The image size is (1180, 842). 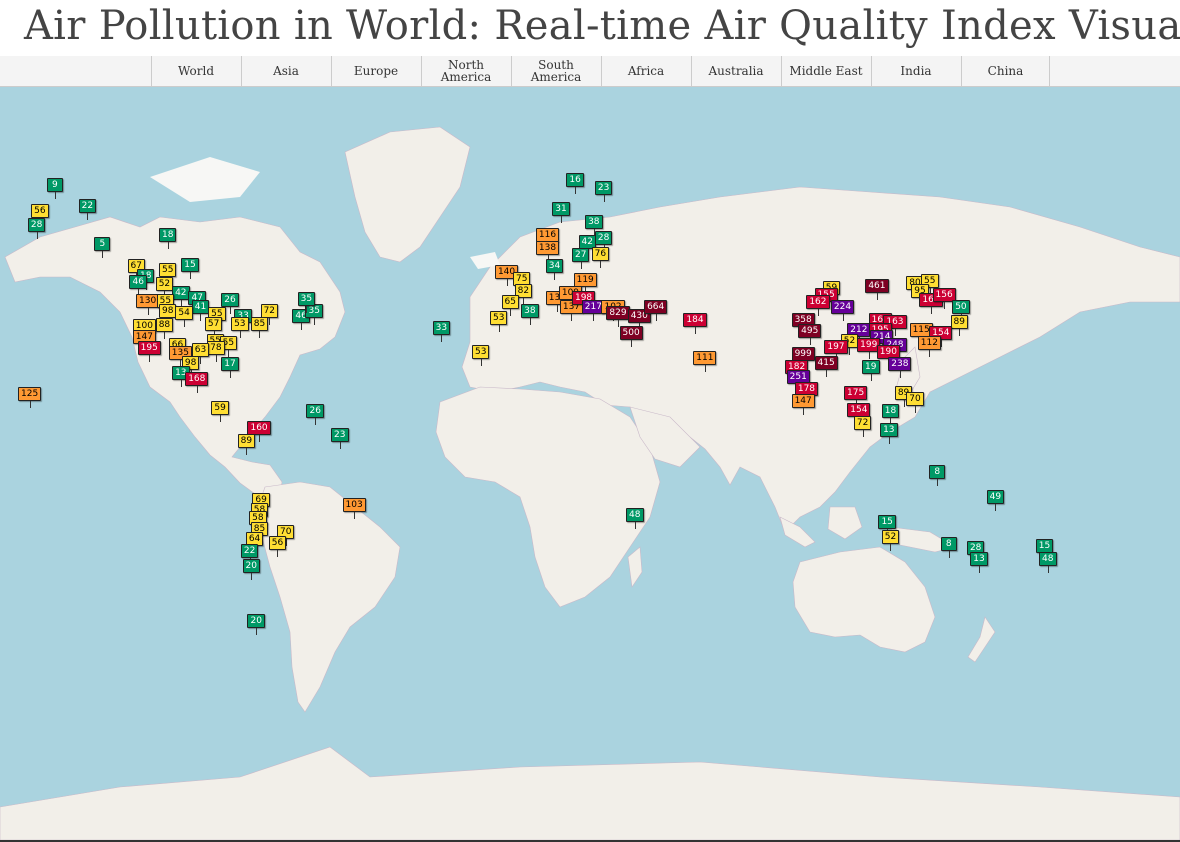 I want to click on aqi-station-marker: 41, so click(x=200, y=310).